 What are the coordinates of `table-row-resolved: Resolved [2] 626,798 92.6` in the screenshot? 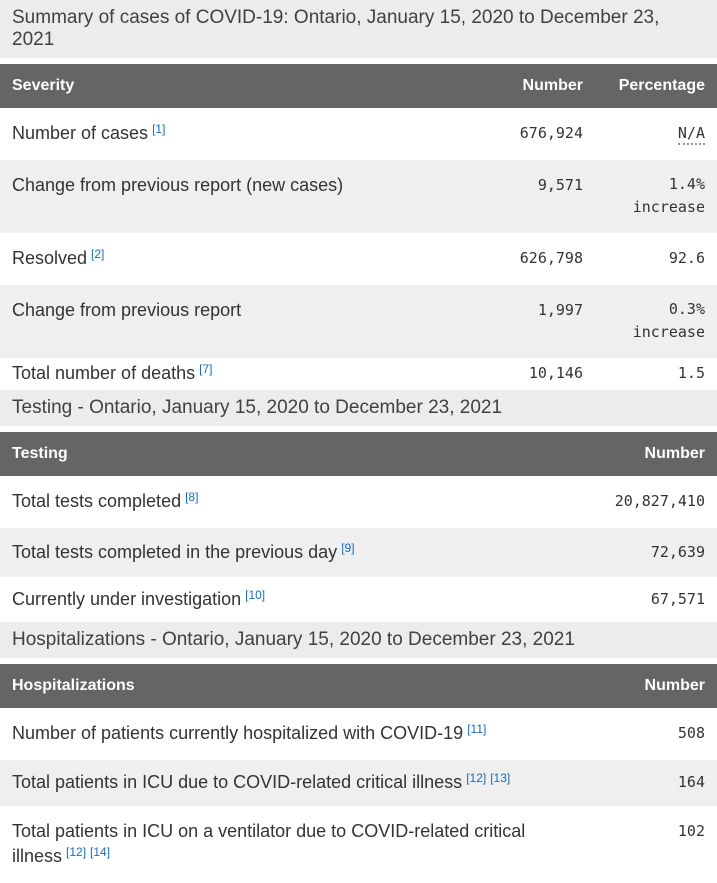 It's located at (358, 259).